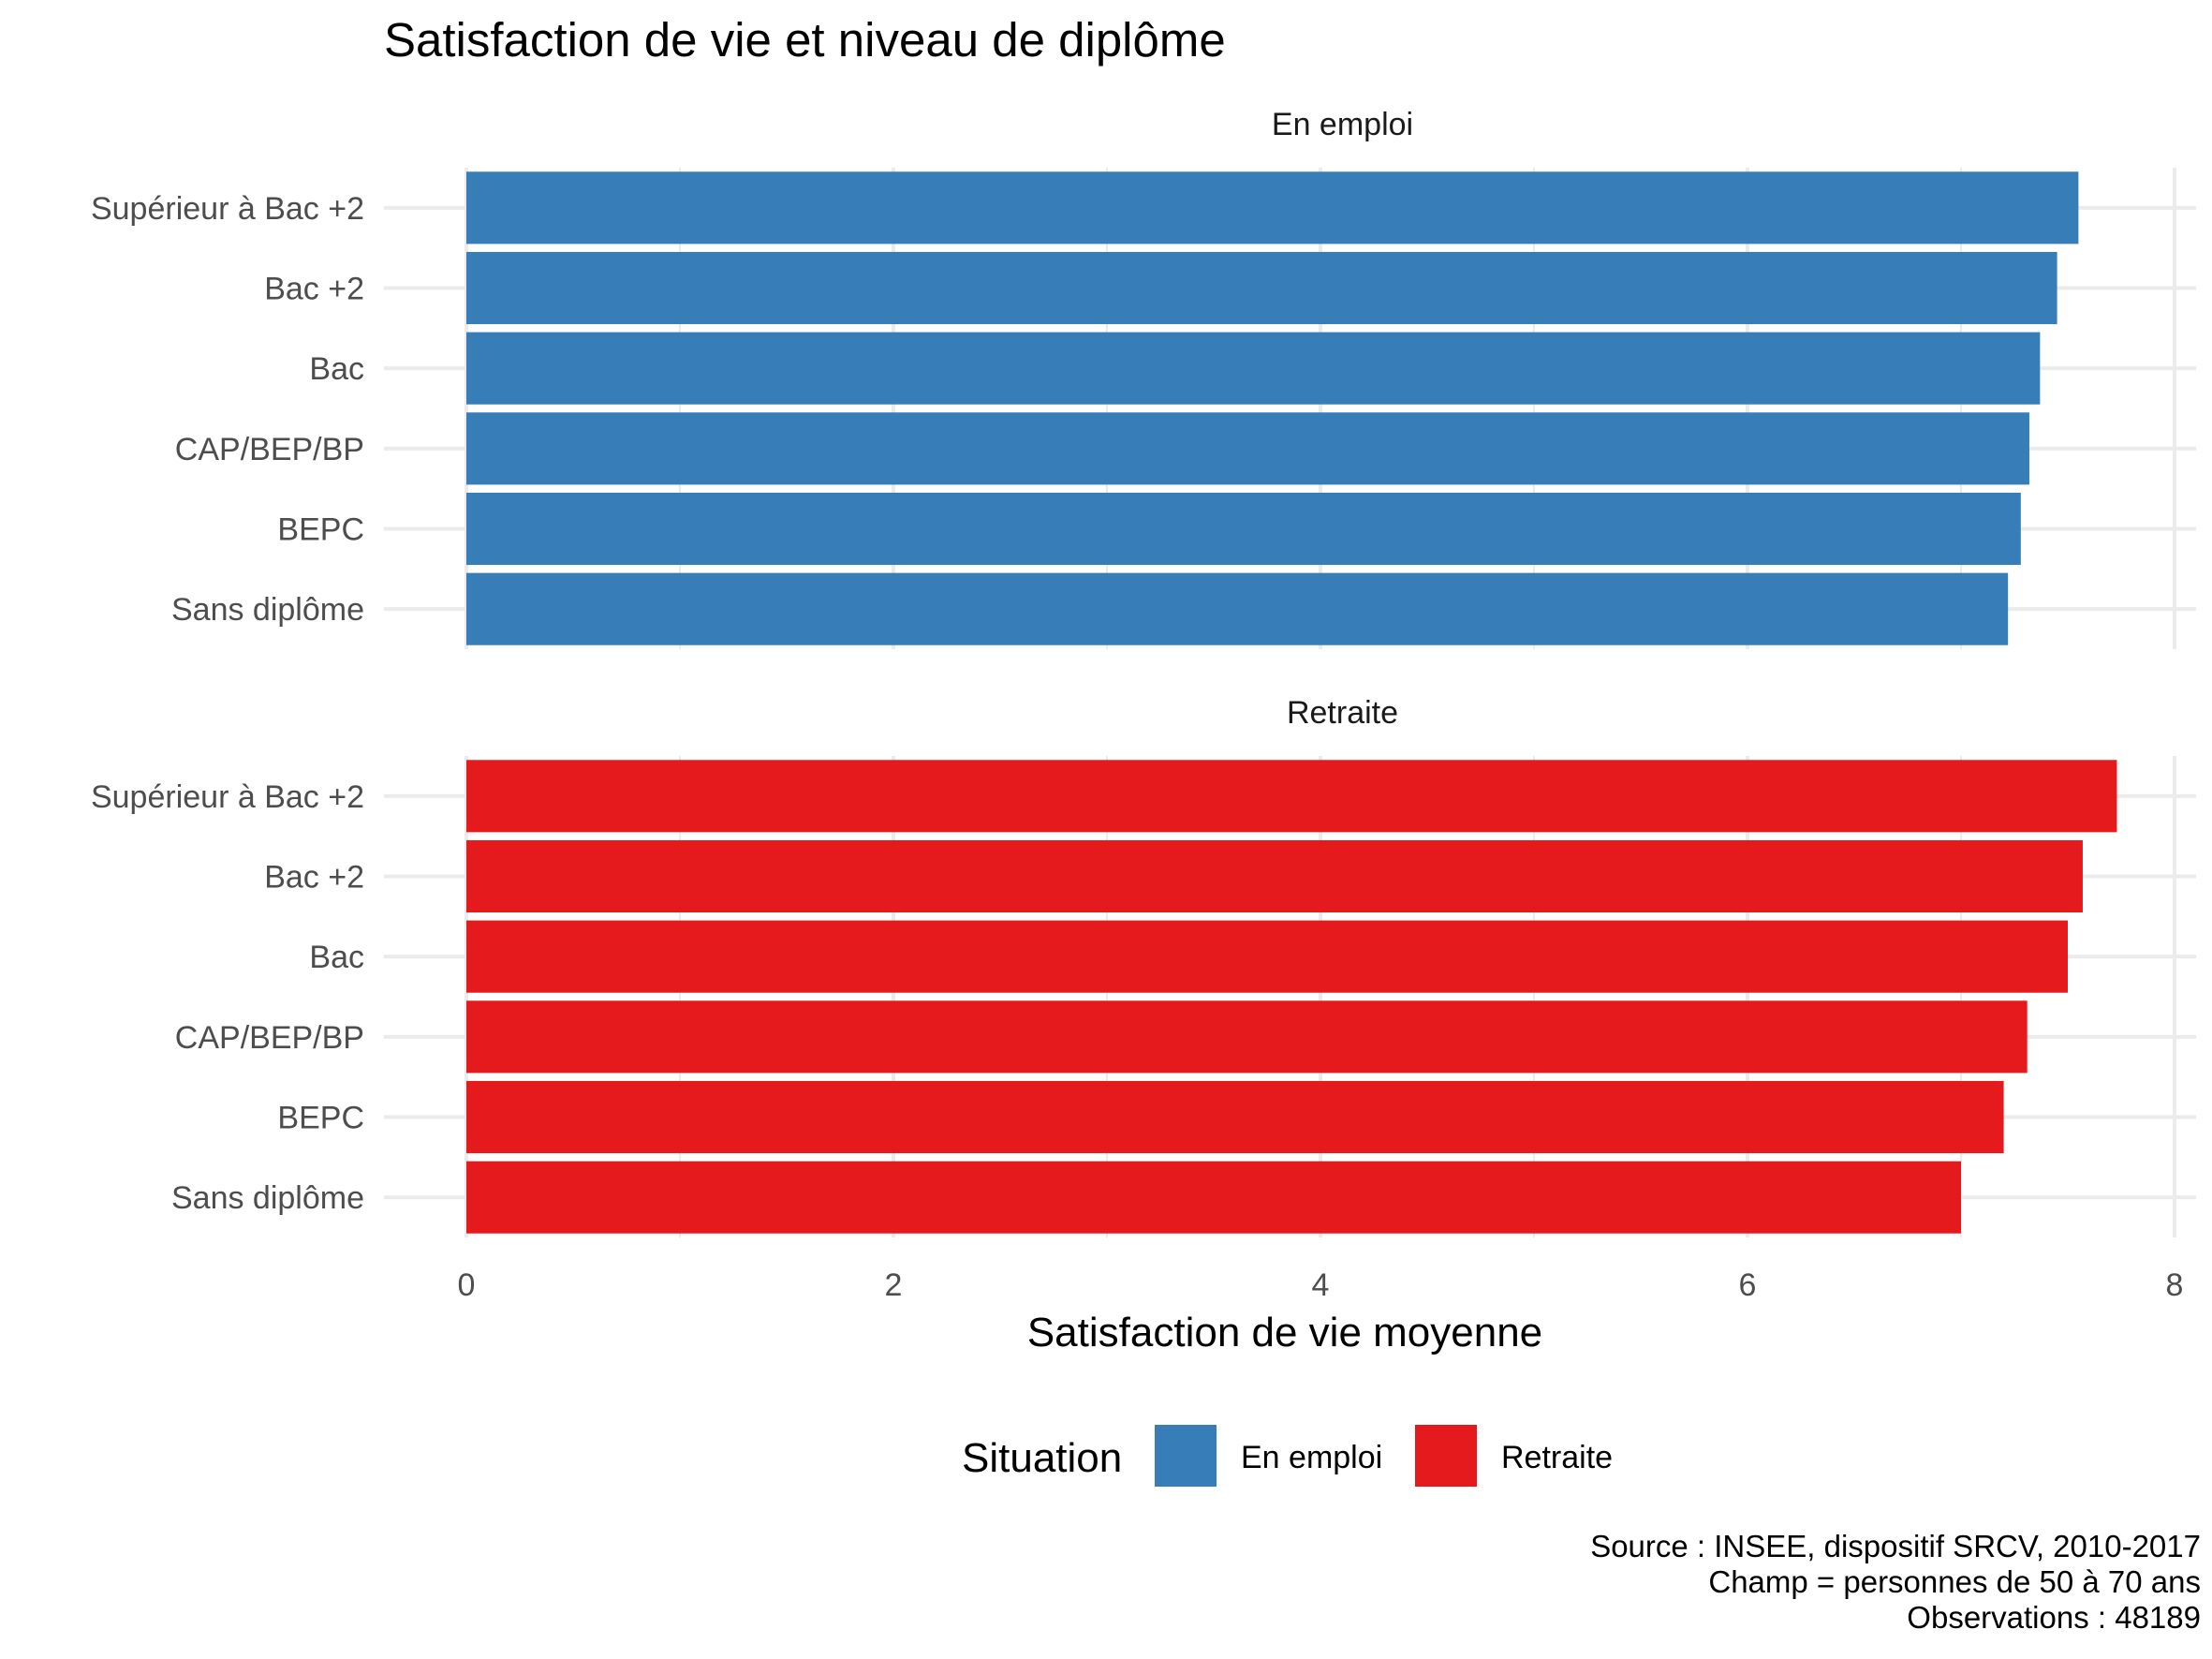  I want to click on legend: Situation En emploi Retraite, so click(1287, 1456).